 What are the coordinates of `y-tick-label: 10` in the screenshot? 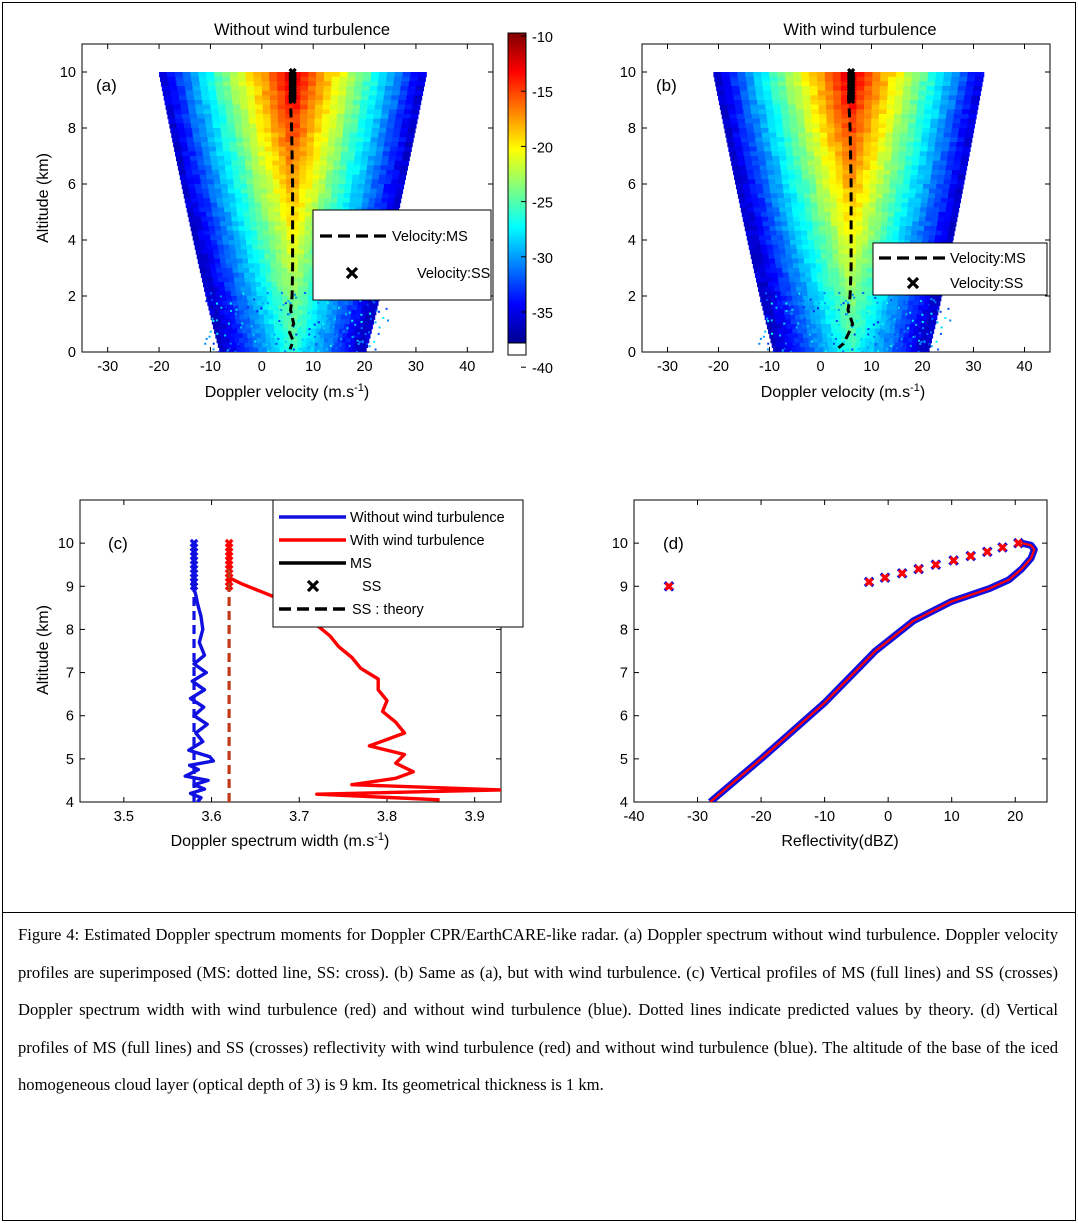 It's located at (620, 544).